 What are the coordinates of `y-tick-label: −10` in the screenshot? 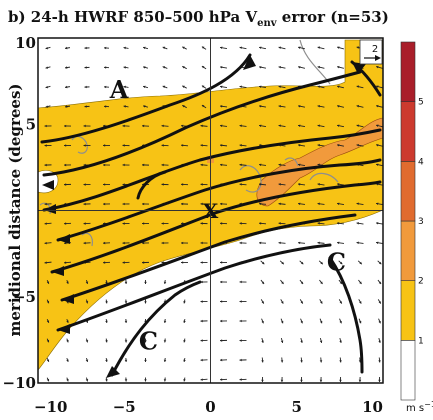 It's located at (19, 383).